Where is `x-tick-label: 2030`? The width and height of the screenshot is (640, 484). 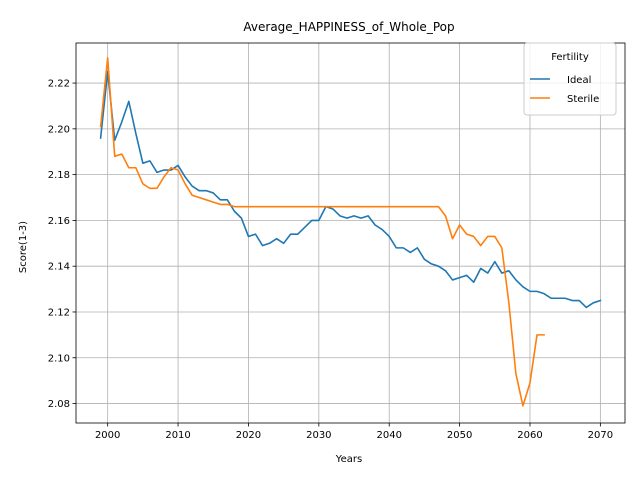
x-tick-label: 2030 is located at coordinates (318, 435).